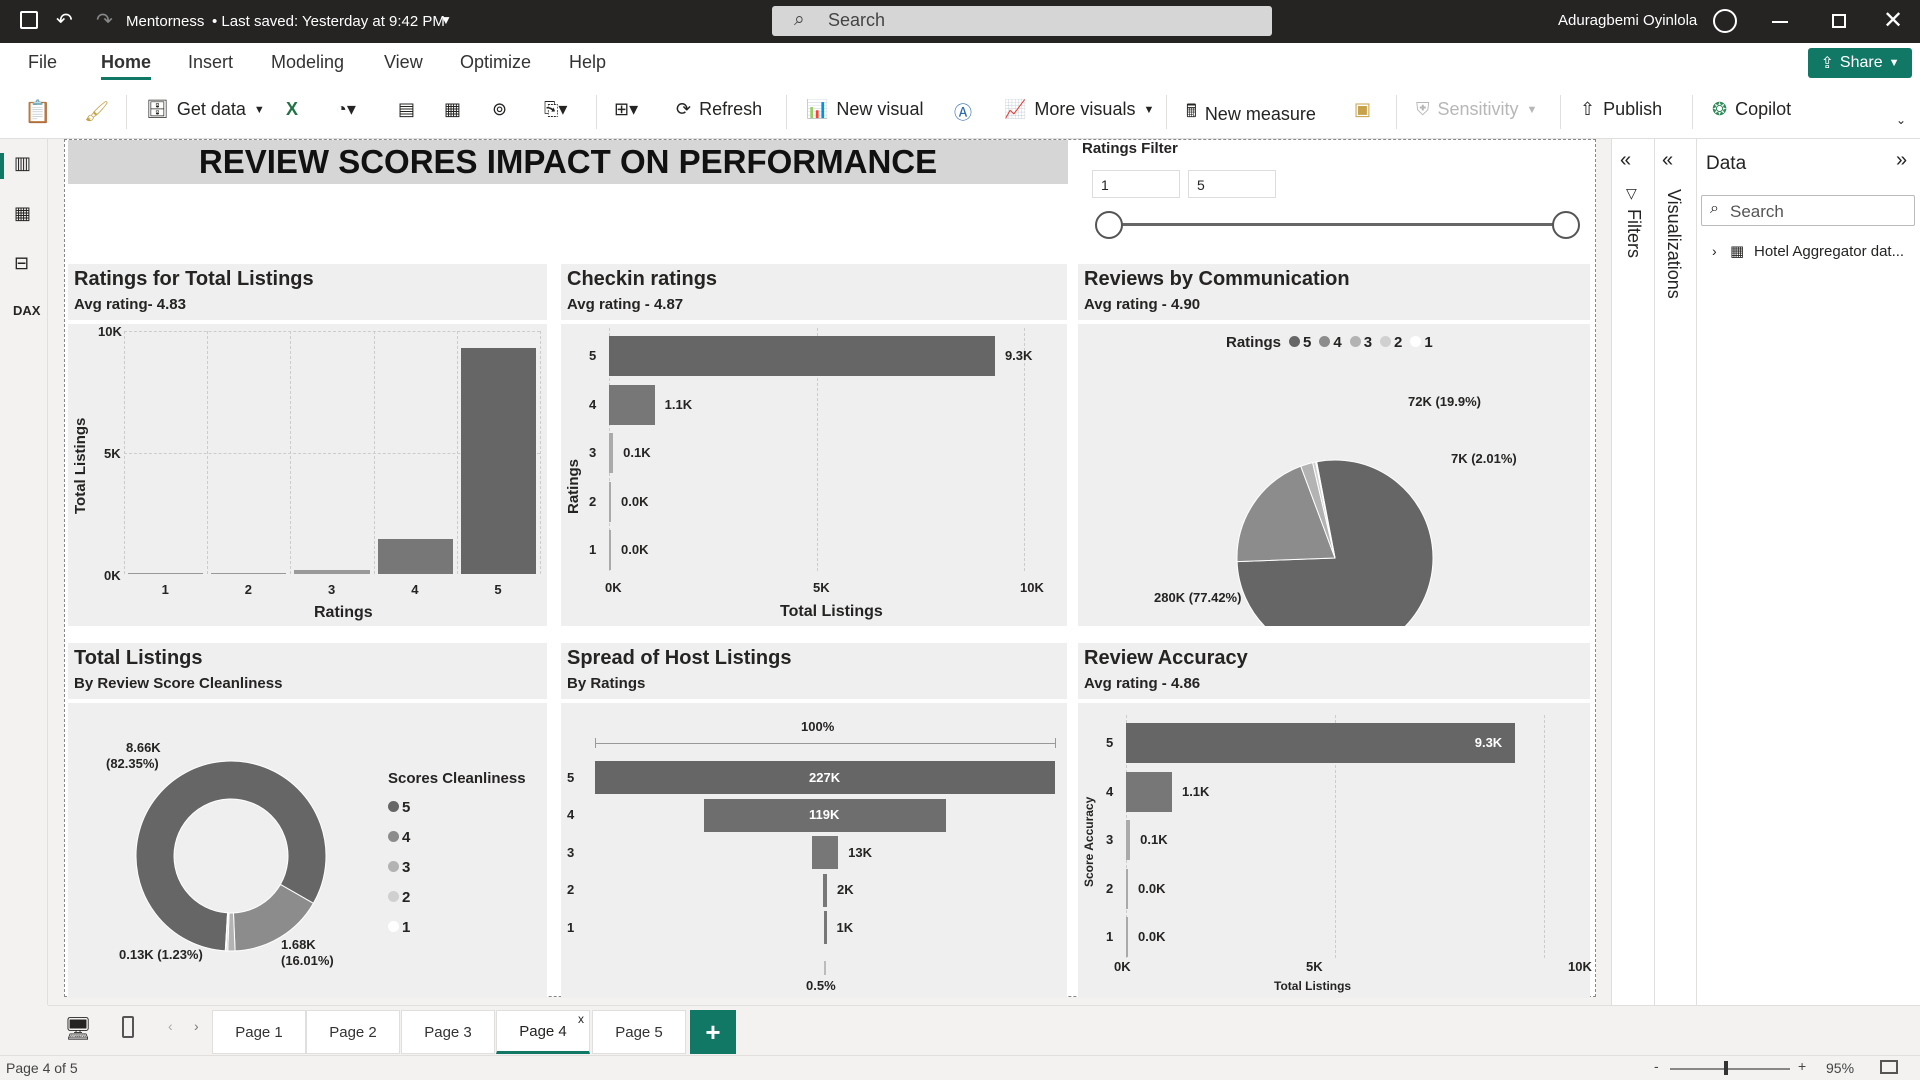  What do you see at coordinates (23, 163) in the screenshot?
I see `report-view-icon: ▥` at bounding box center [23, 163].